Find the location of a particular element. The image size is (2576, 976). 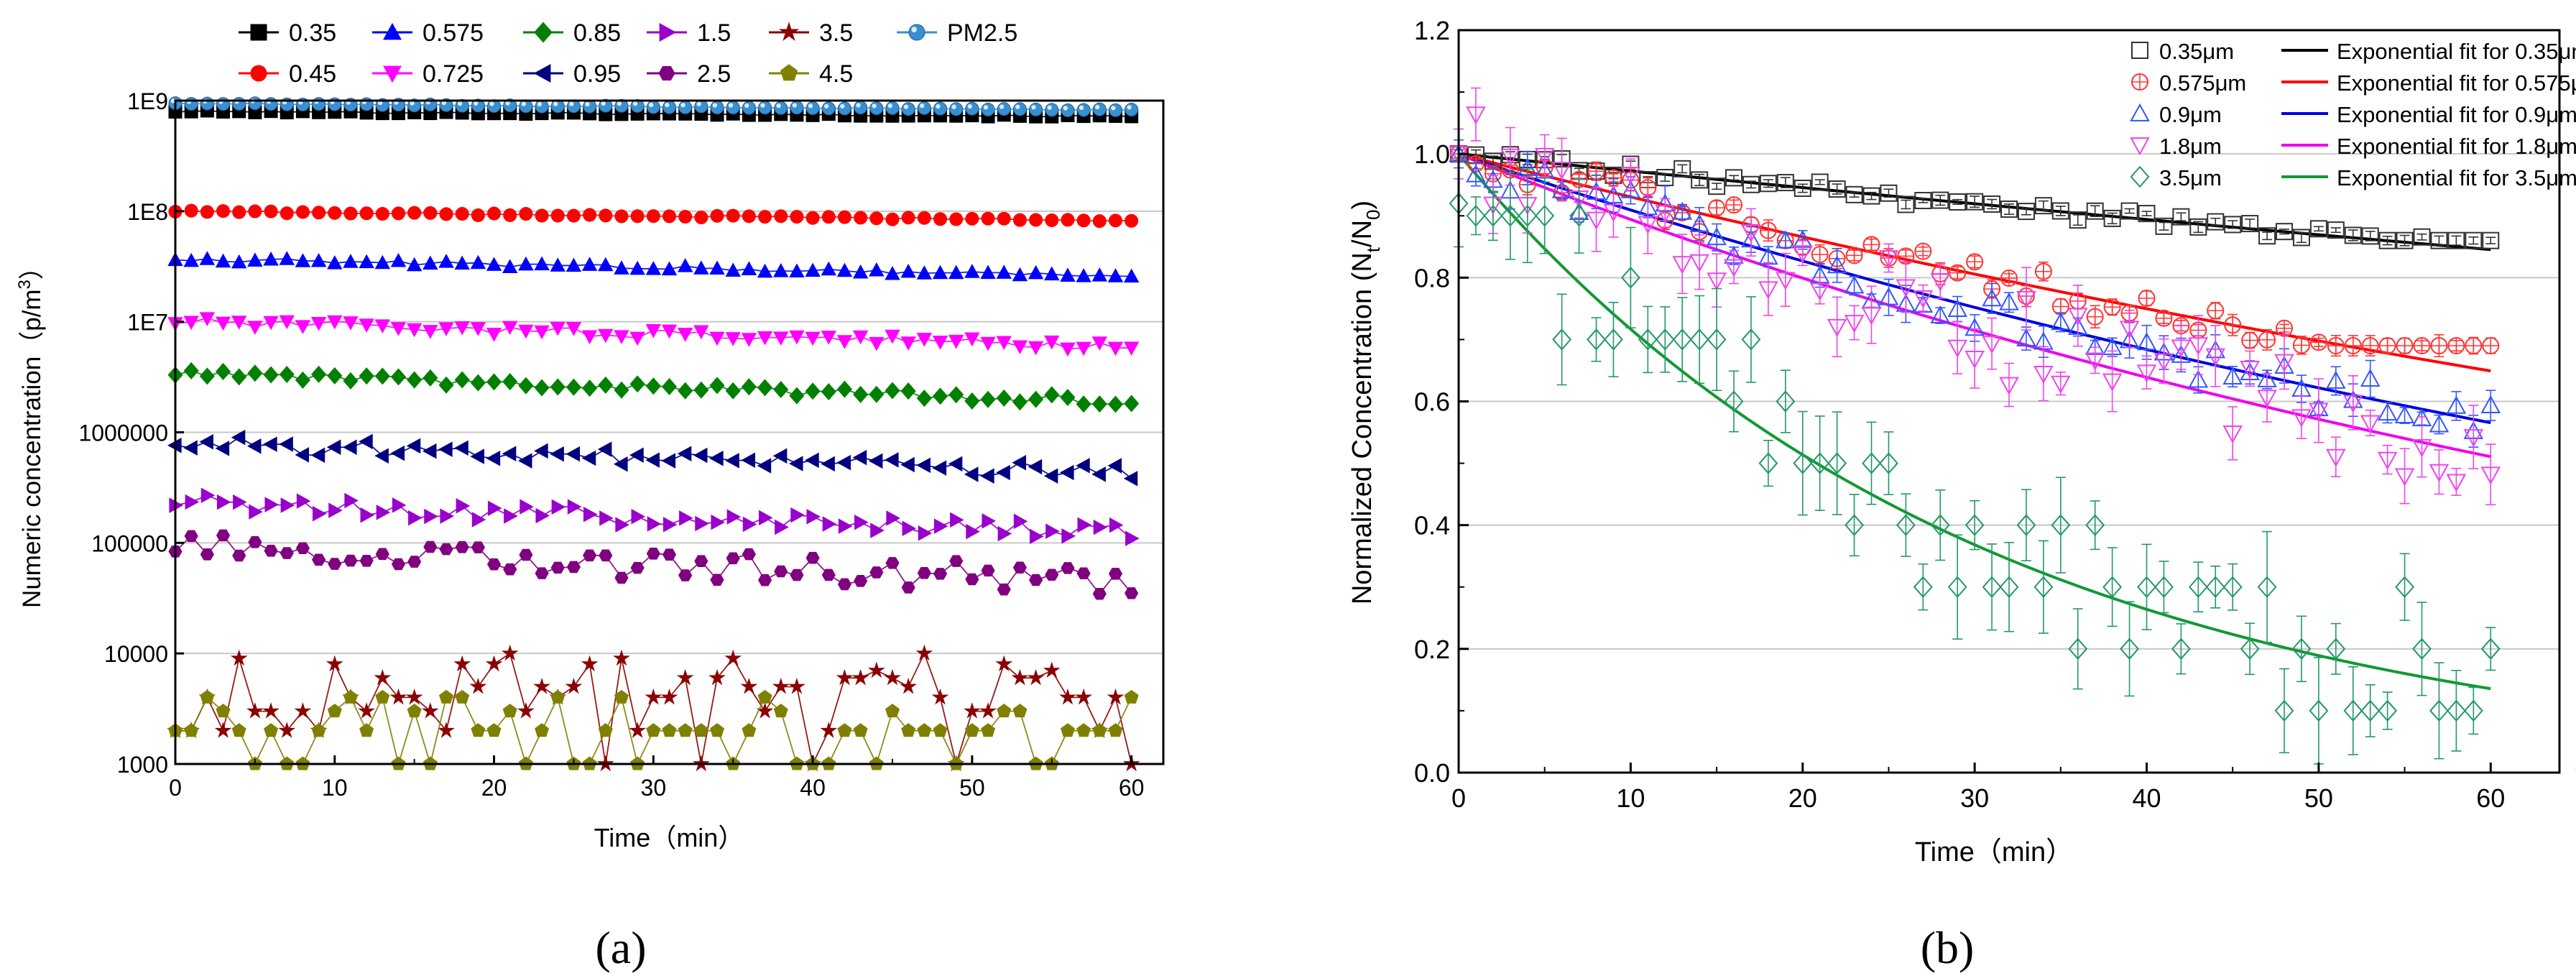

panel-b-series-0.9μm is located at coordinates (1975, 293).